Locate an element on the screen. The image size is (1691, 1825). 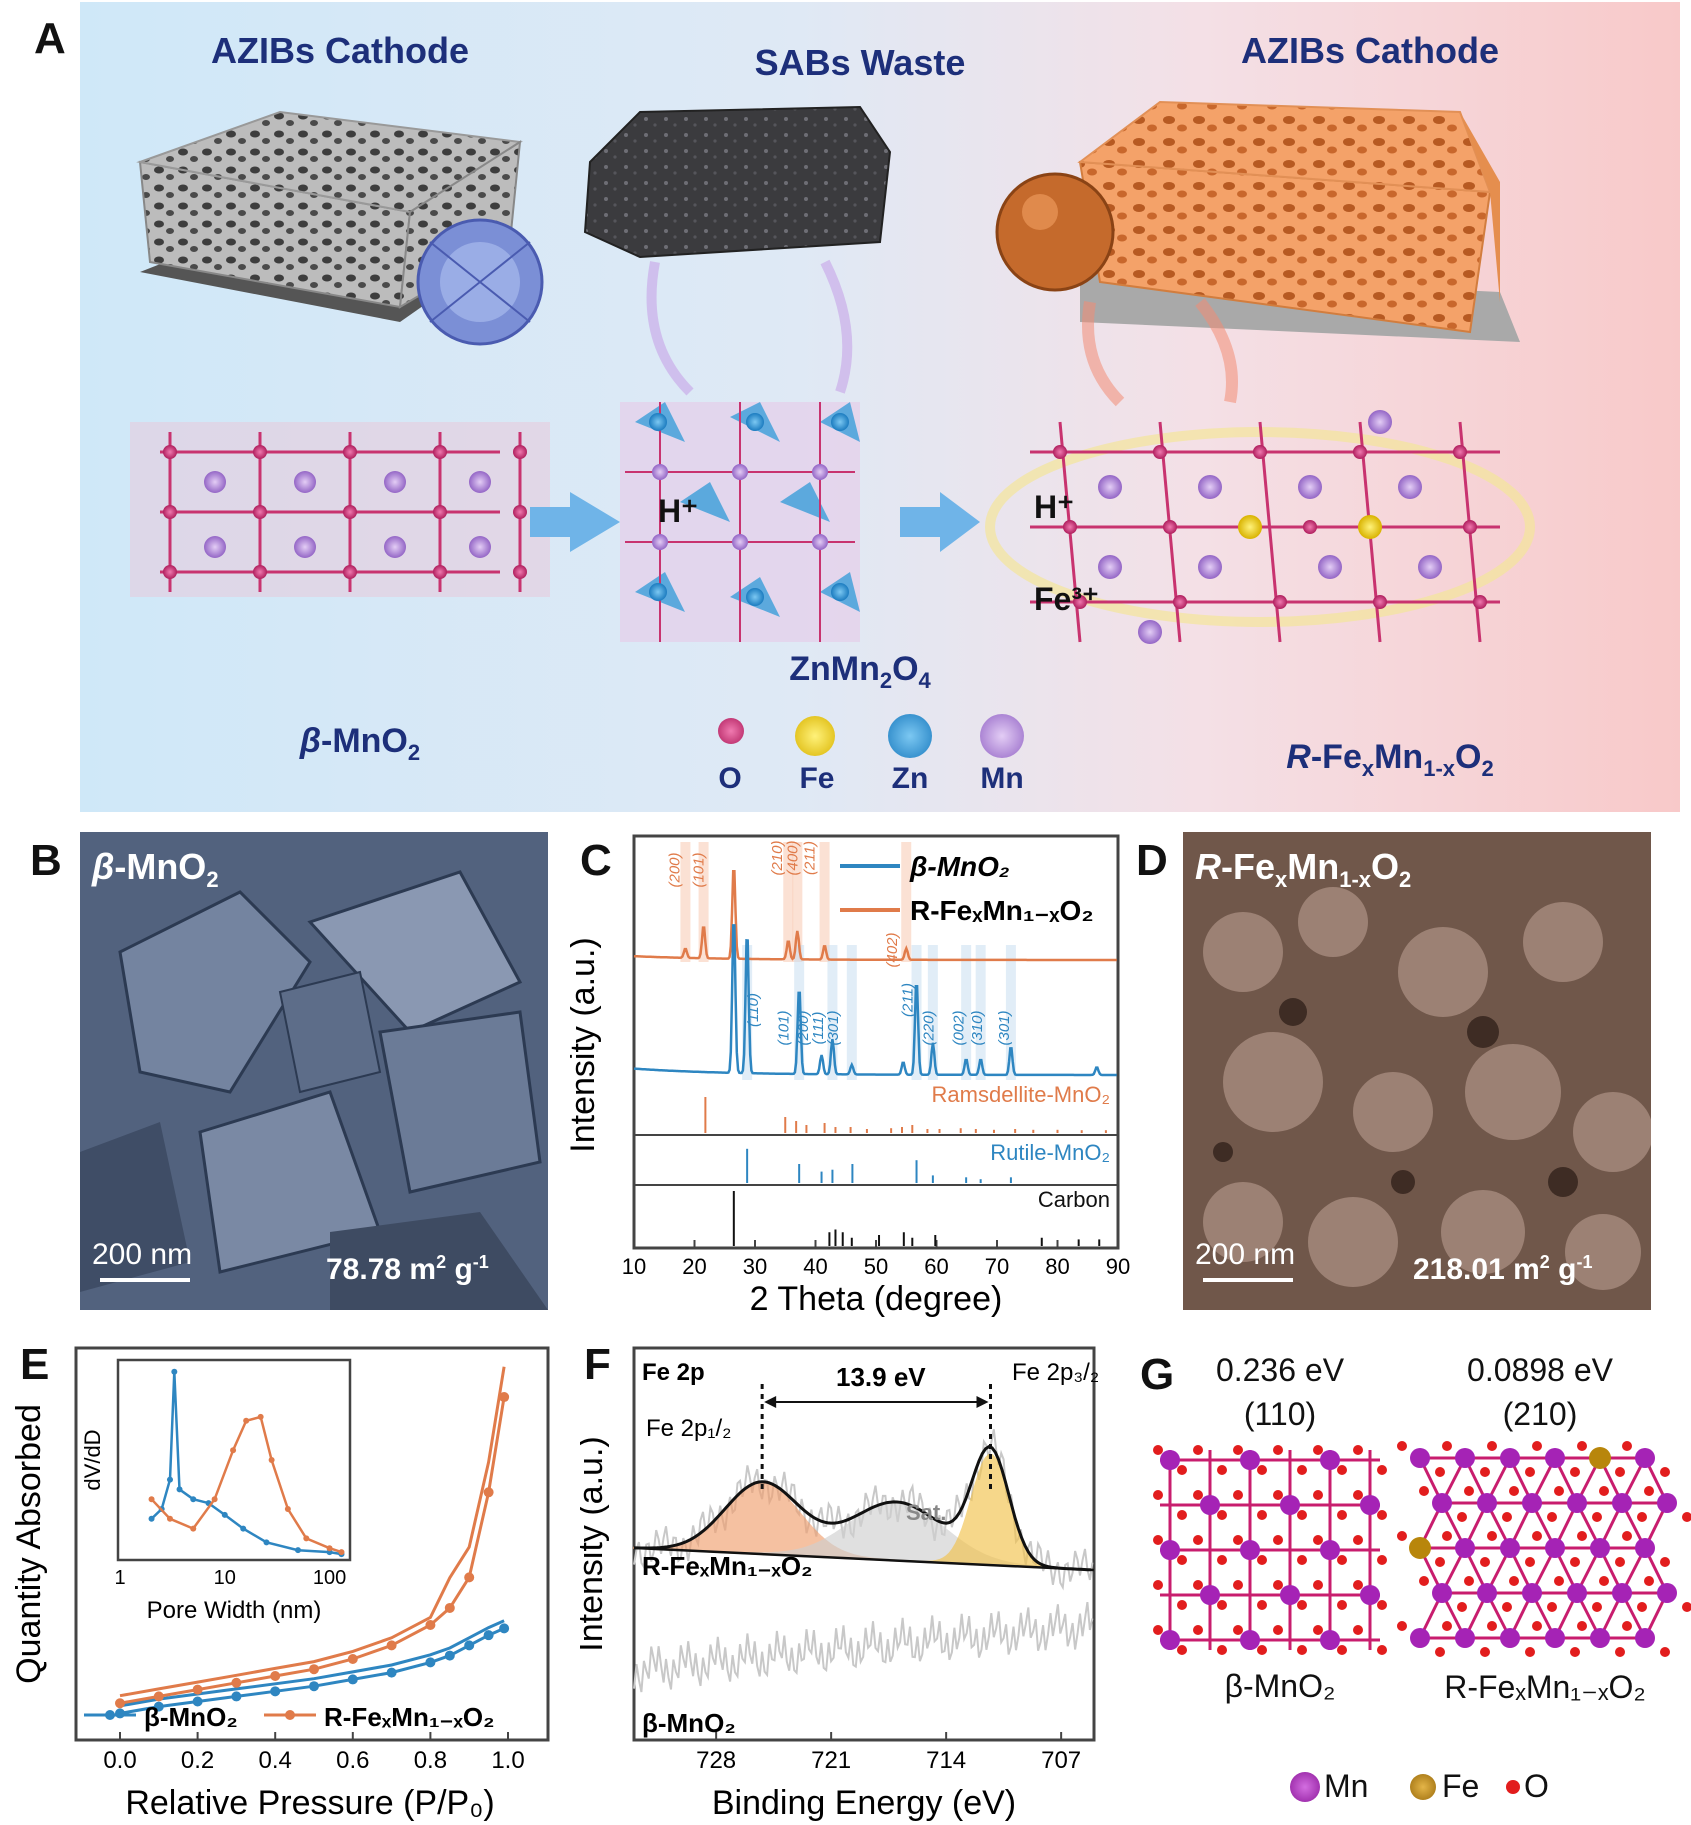
xrd-orange-peak-label: (101) is located at coordinates (699, 869).